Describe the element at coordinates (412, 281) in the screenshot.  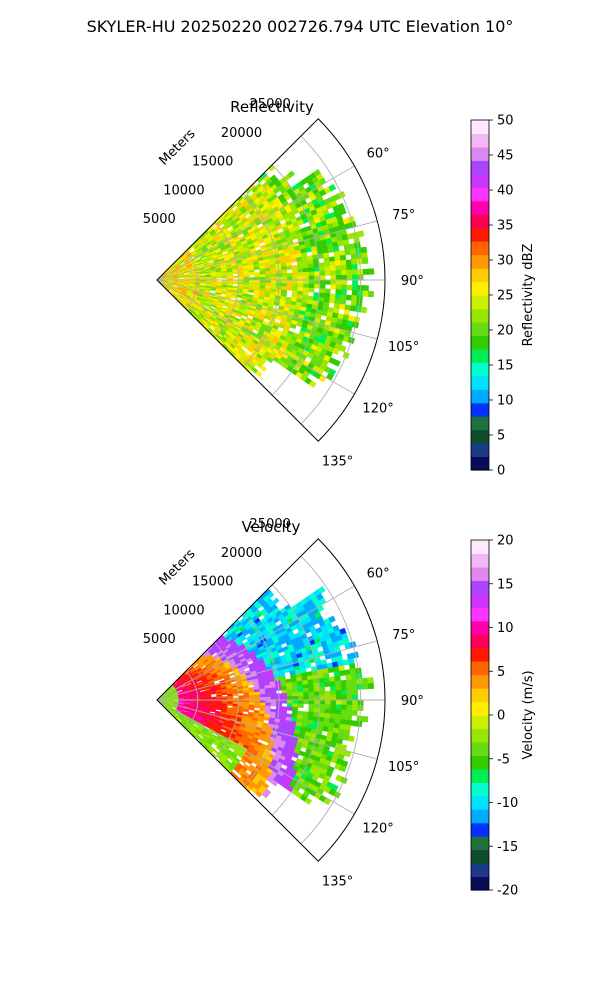
I see `angle-tick-label: 90°` at that location.